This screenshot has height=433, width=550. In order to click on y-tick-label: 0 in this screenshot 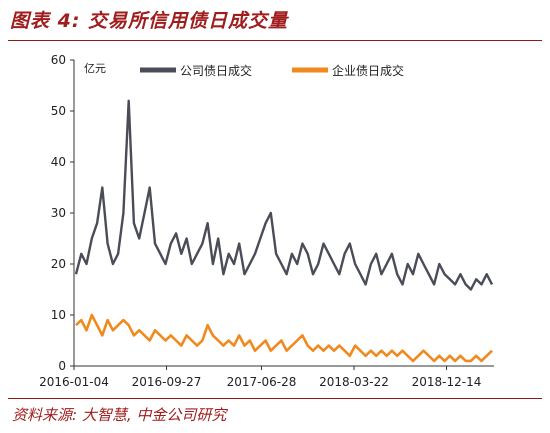, I will do `click(62, 366)`.